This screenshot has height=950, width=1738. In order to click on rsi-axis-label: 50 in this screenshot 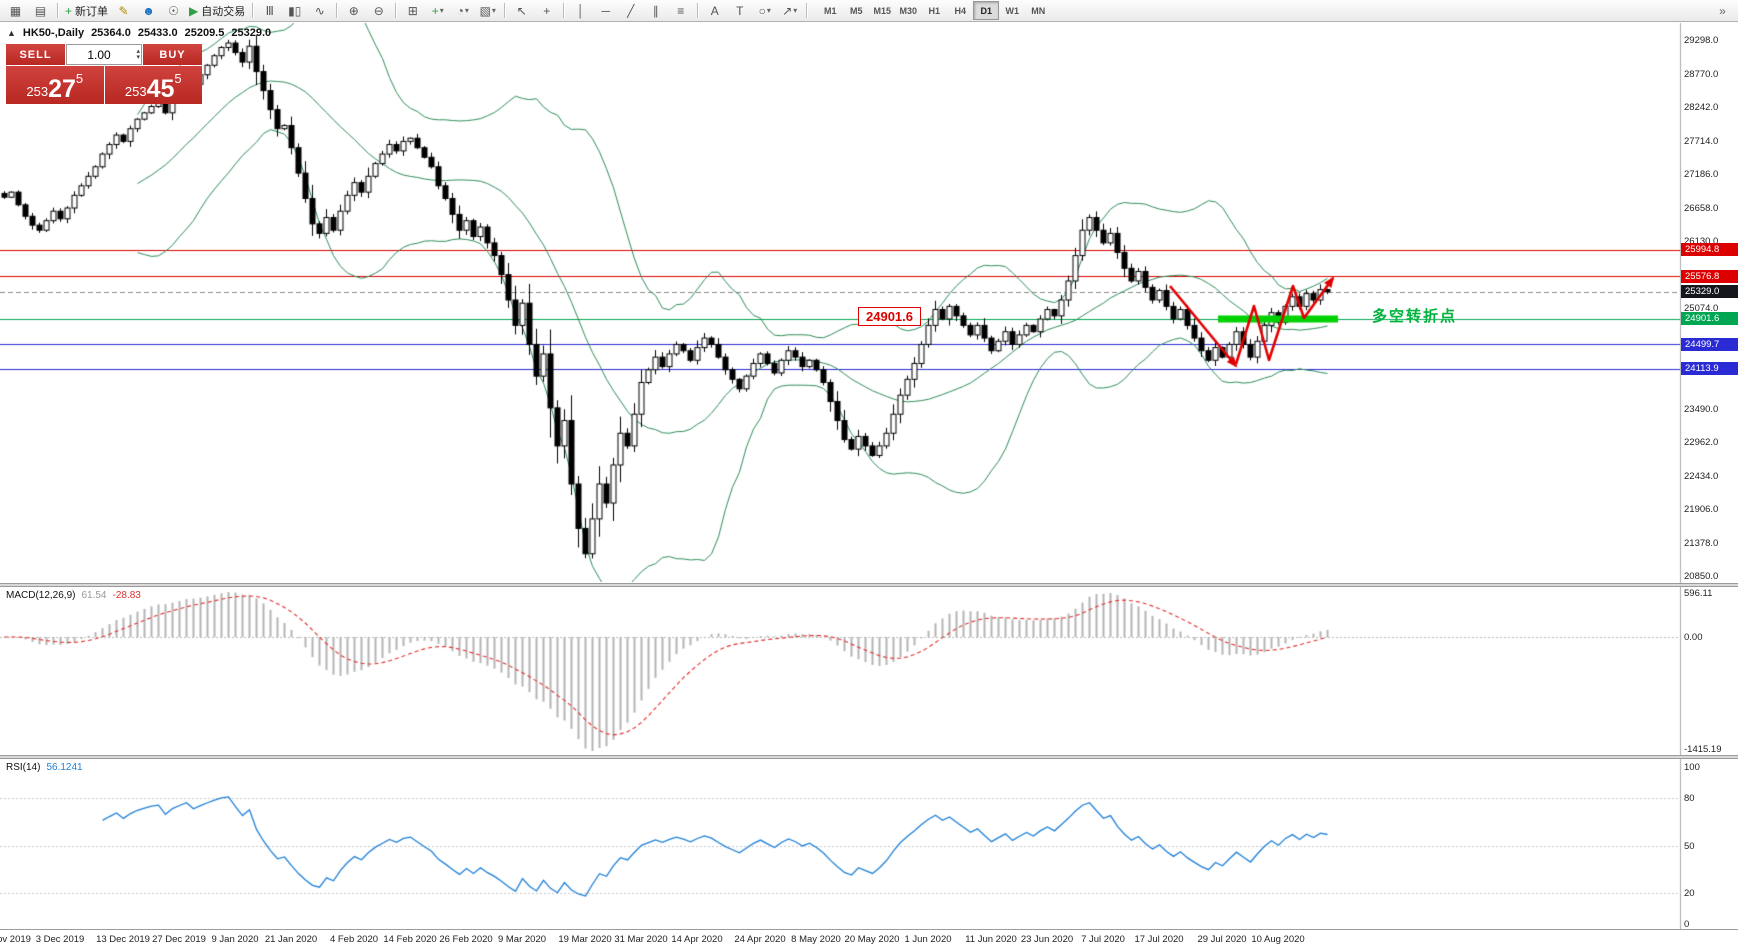, I will do `click(1689, 846)`.